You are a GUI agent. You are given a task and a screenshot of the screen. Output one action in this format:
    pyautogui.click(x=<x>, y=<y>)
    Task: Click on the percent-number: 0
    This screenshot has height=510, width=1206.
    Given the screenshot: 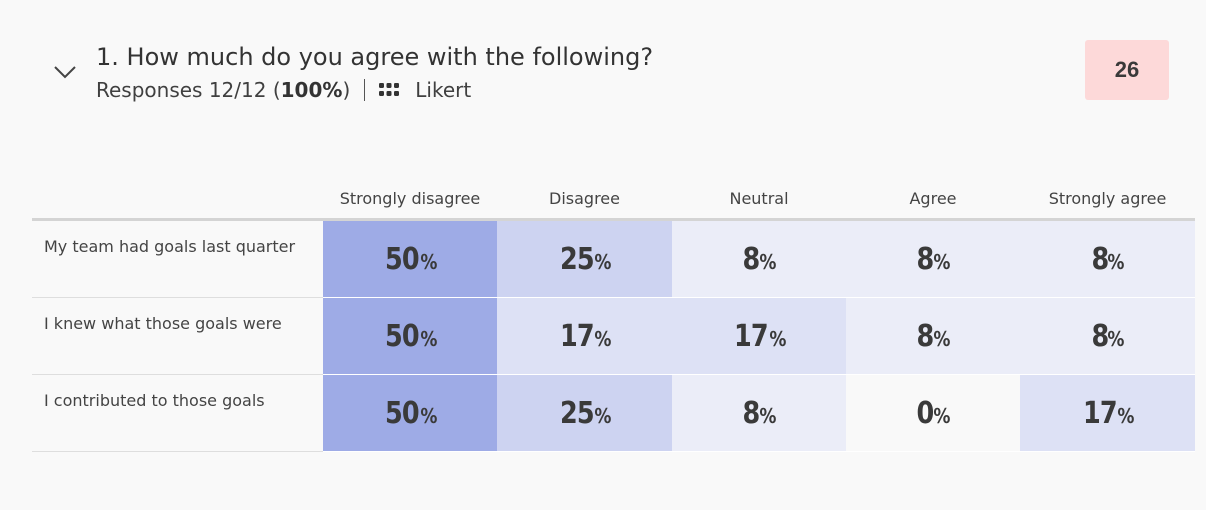 What is the action you would take?
    pyautogui.click(x=925, y=413)
    